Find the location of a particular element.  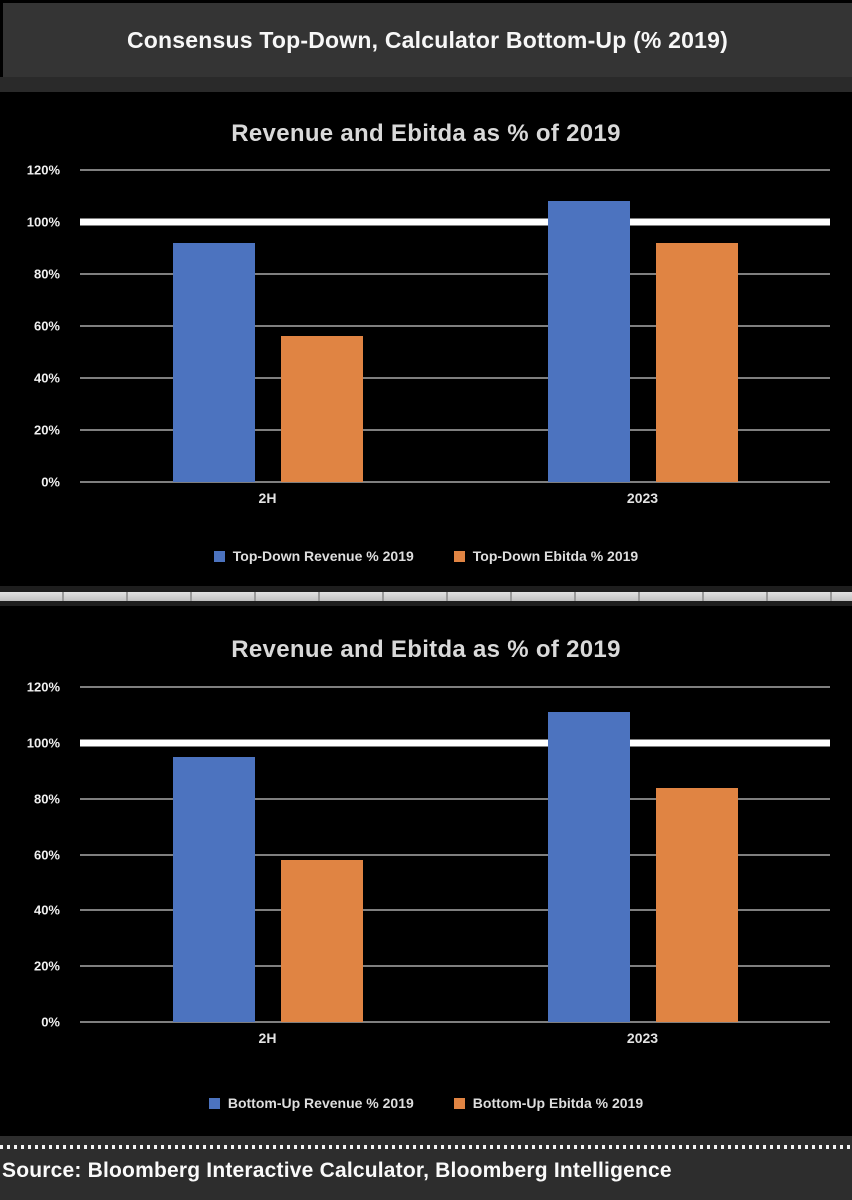

separator-bar is located at coordinates (426, 596).